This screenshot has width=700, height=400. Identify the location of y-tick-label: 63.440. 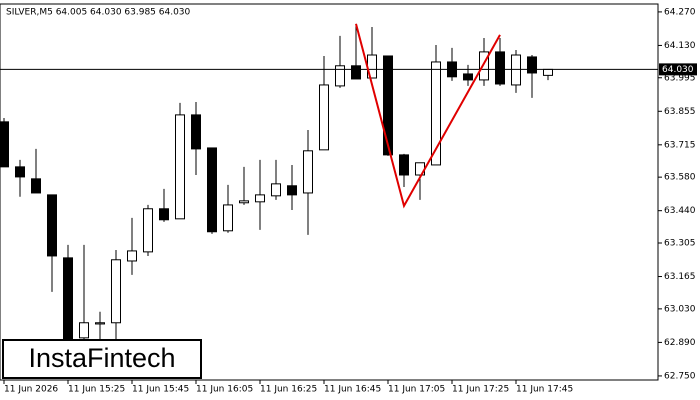
(680, 211).